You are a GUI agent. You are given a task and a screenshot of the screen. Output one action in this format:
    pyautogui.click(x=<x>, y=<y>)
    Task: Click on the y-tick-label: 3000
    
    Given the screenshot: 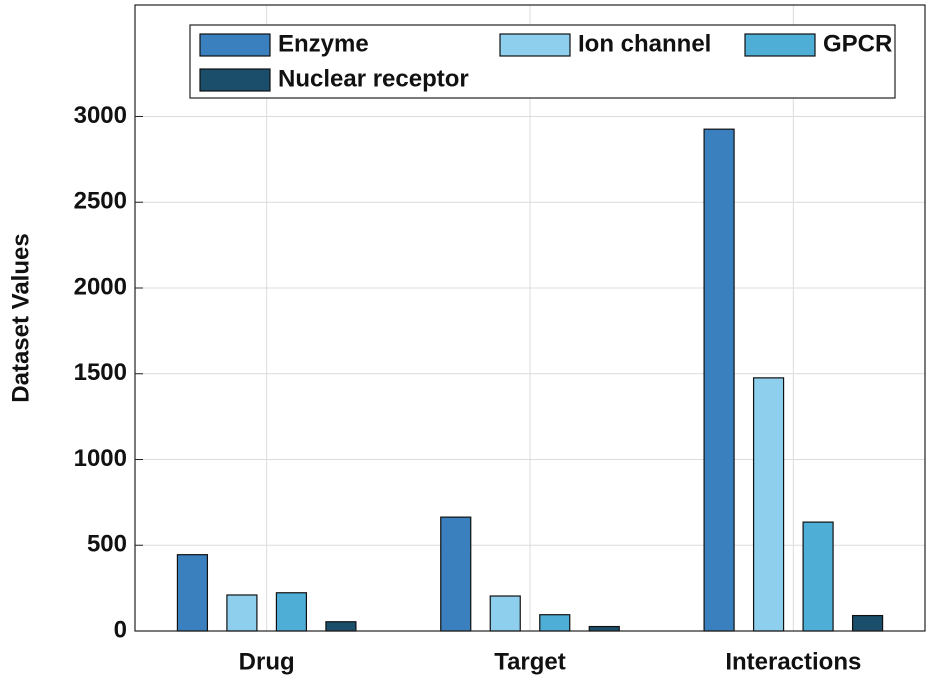 What is the action you would take?
    pyautogui.click(x=100, y=115)
    